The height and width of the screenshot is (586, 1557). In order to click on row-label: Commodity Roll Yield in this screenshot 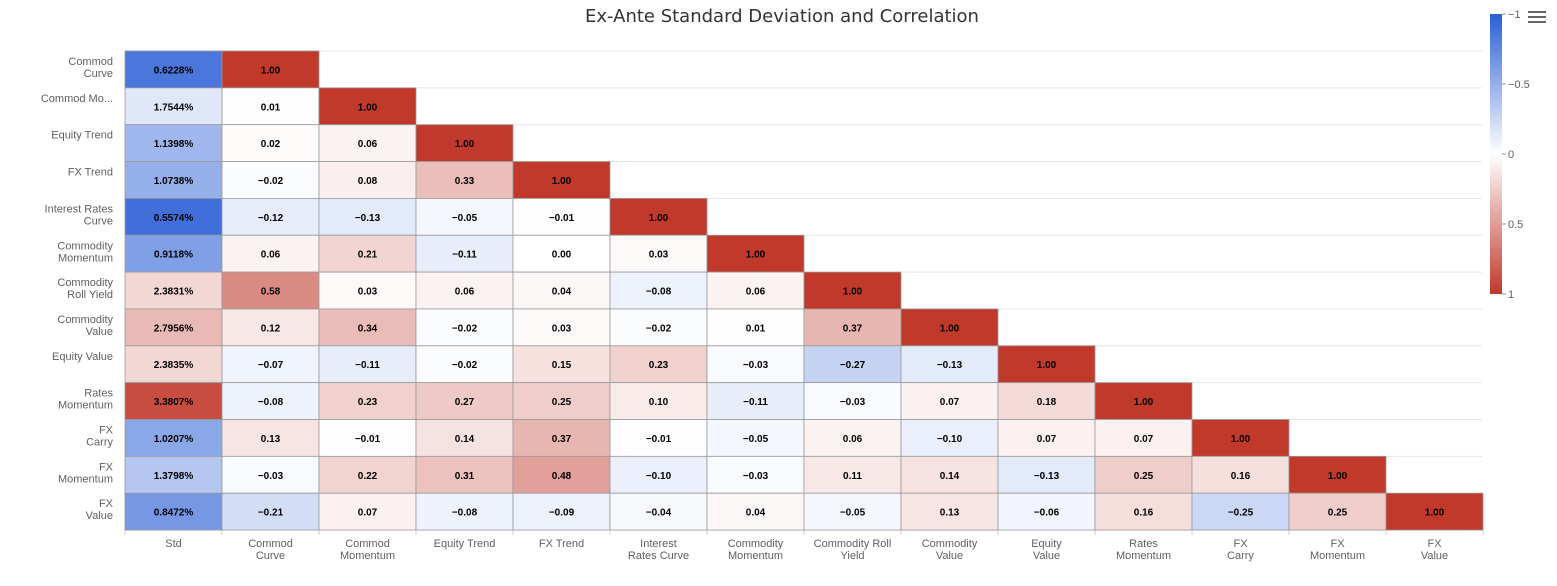, I will do `click(85, 289)`.